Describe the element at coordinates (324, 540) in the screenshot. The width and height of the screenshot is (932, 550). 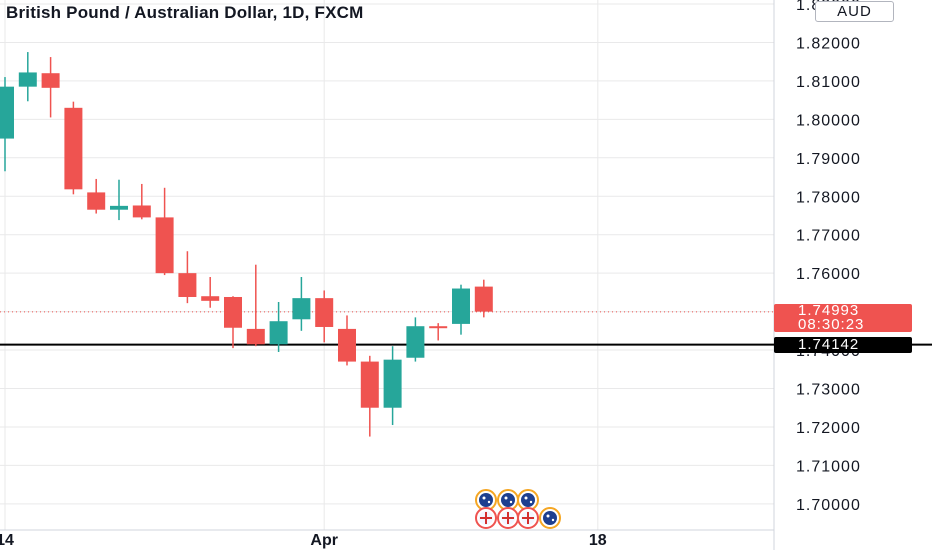
I see `time-tick-label: Apr` at that location.